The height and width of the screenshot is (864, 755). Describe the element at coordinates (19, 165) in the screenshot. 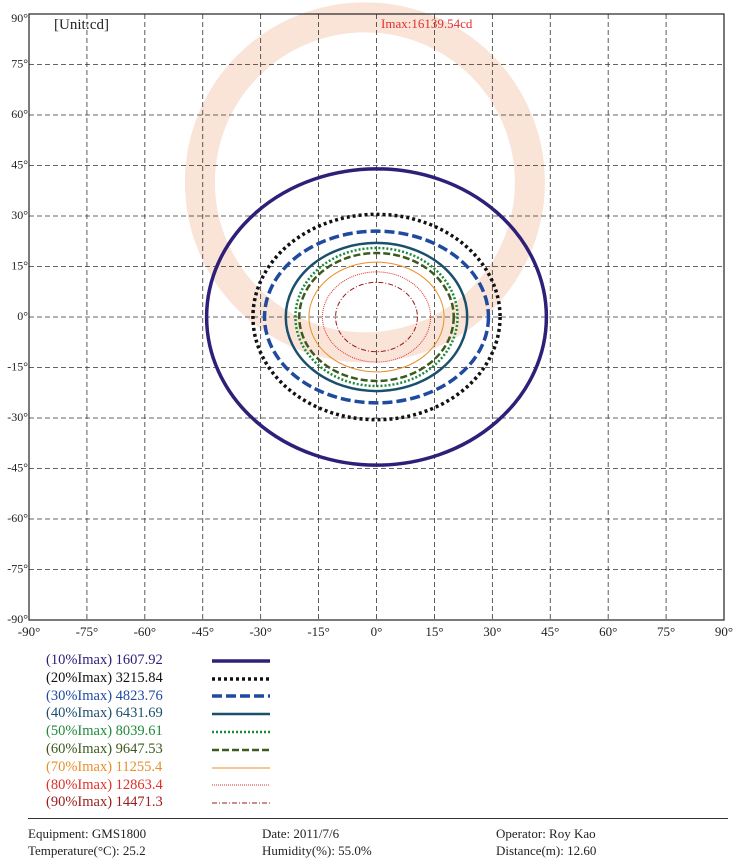

I see `y-tick-label: 45°` at that location.